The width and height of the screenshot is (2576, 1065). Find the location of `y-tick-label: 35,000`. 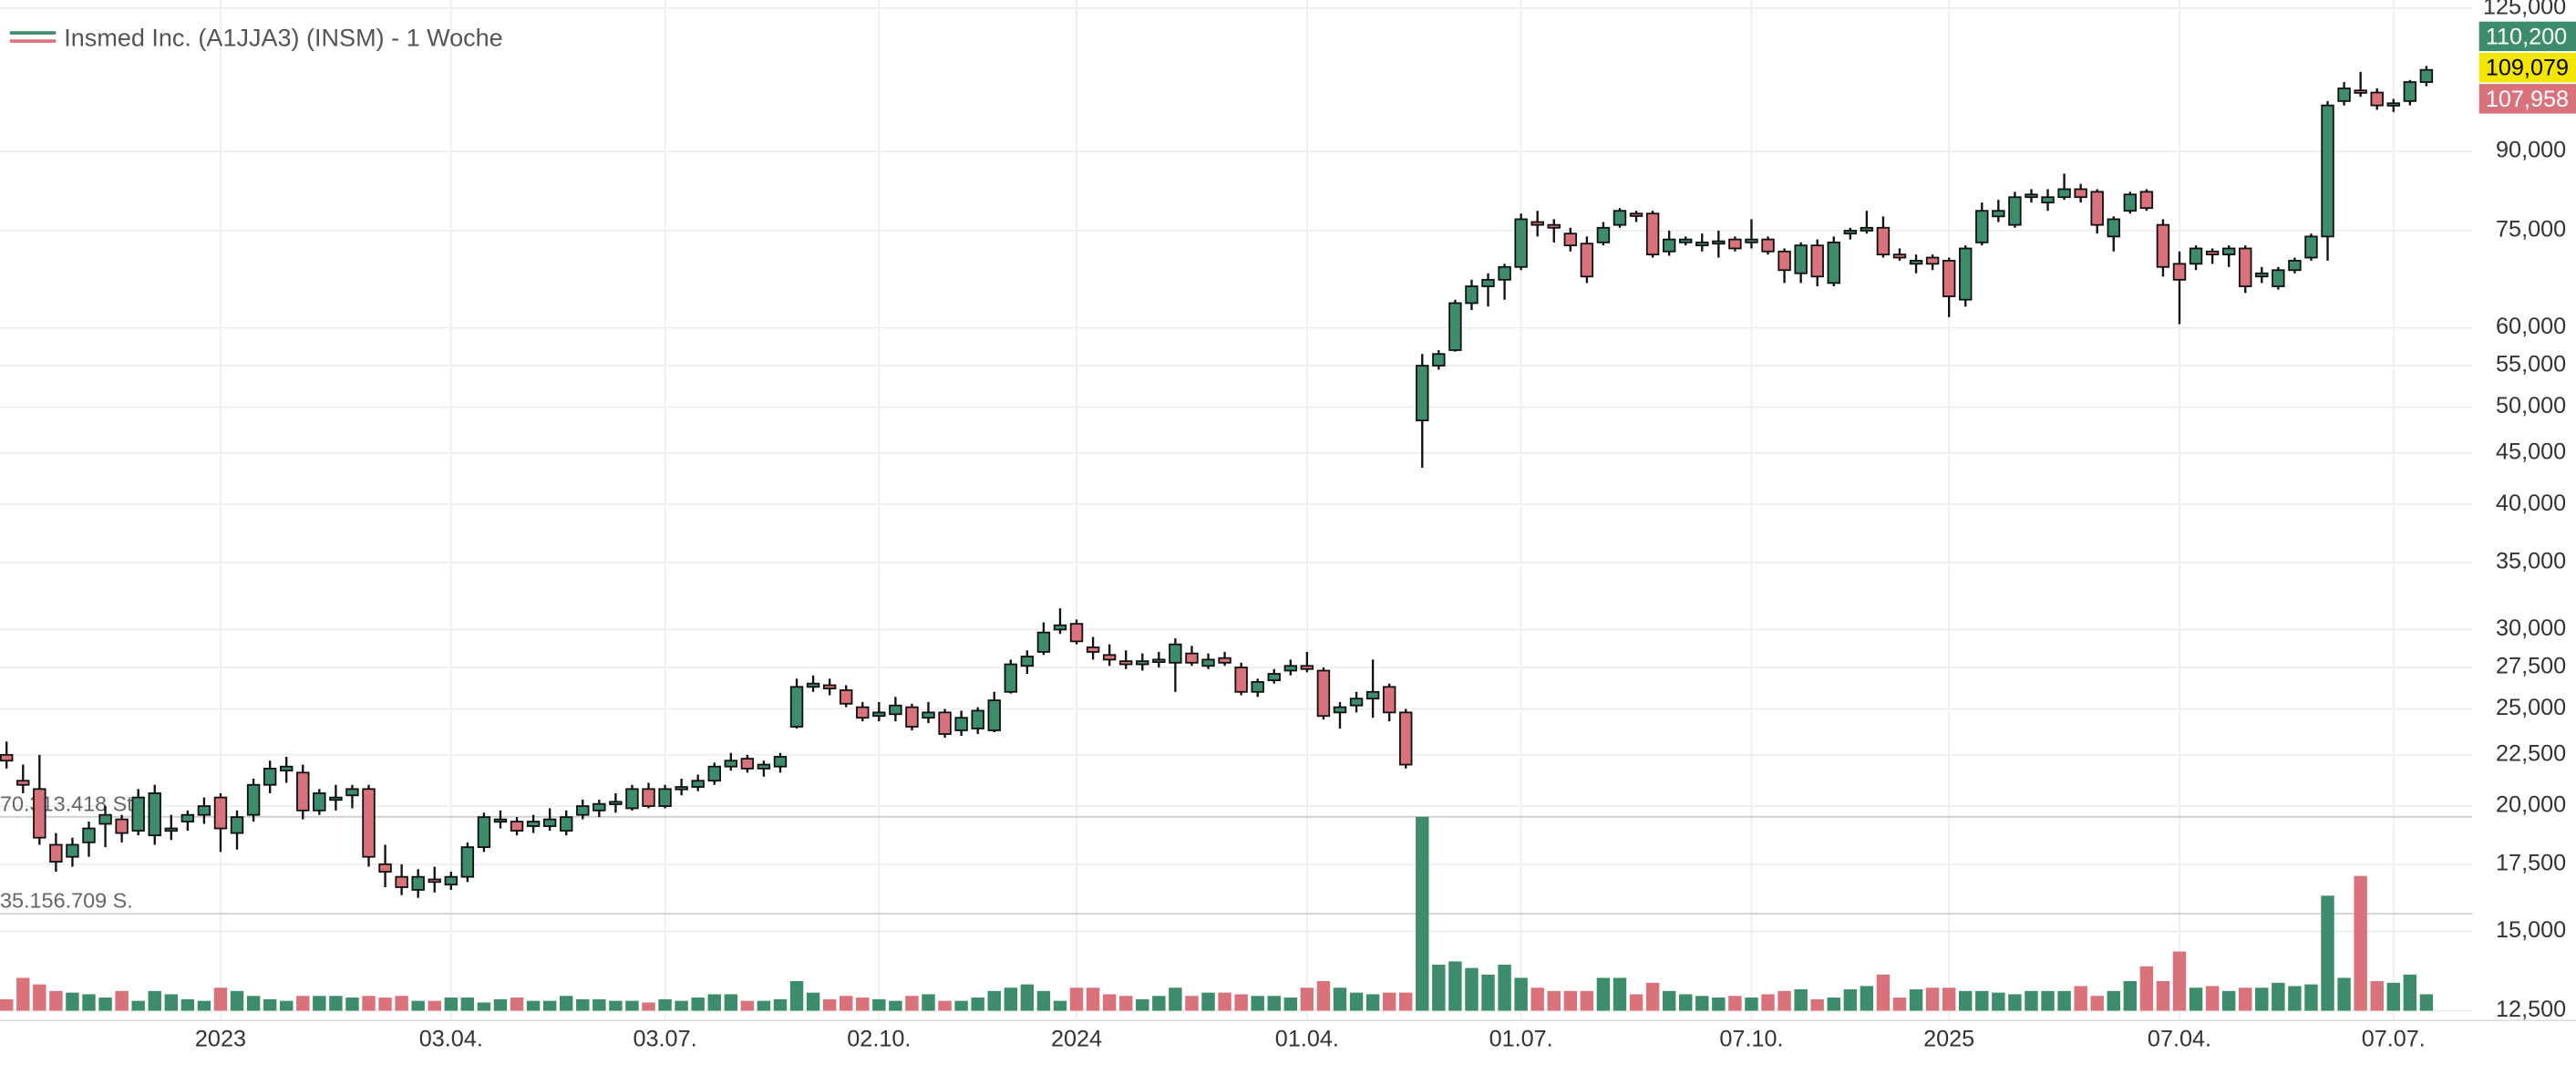

y-tick-label: 35,000 is located at coordinates (2531, 561).